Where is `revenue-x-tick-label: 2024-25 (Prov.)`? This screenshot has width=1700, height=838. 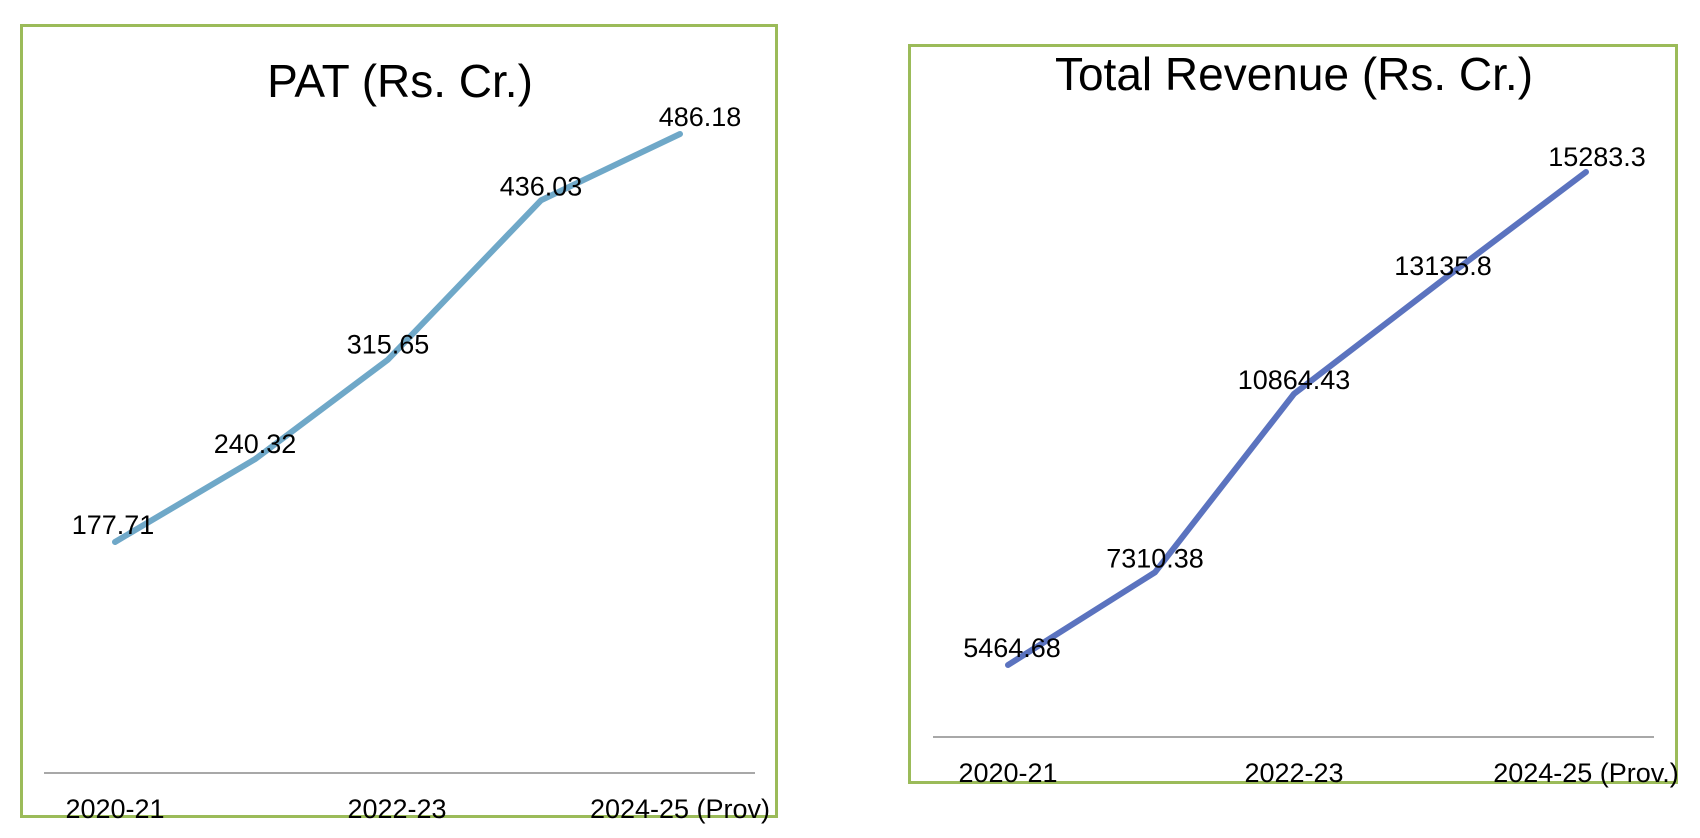 revenue-x-tick-label: 2024-25 (Prov.) is located at coordinates (1586, 773).